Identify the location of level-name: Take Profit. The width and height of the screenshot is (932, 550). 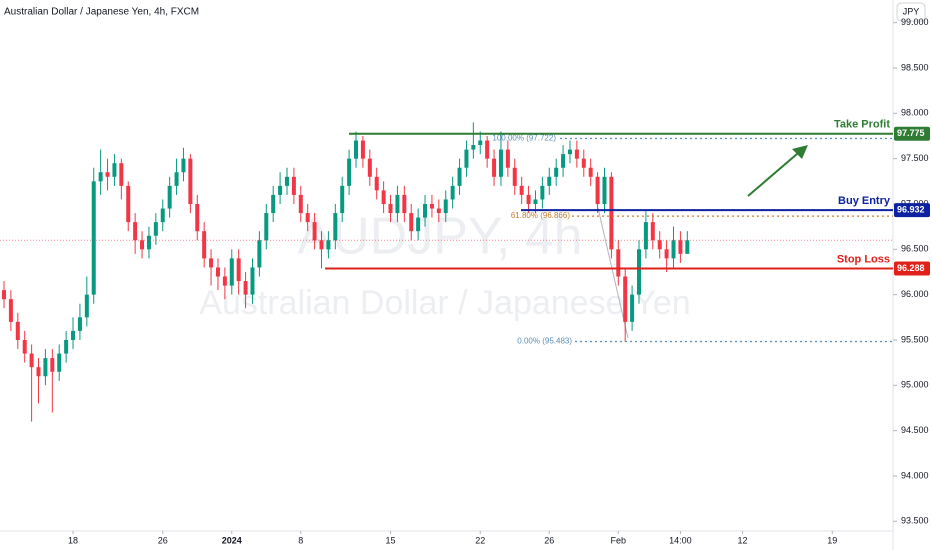
(862, 125).